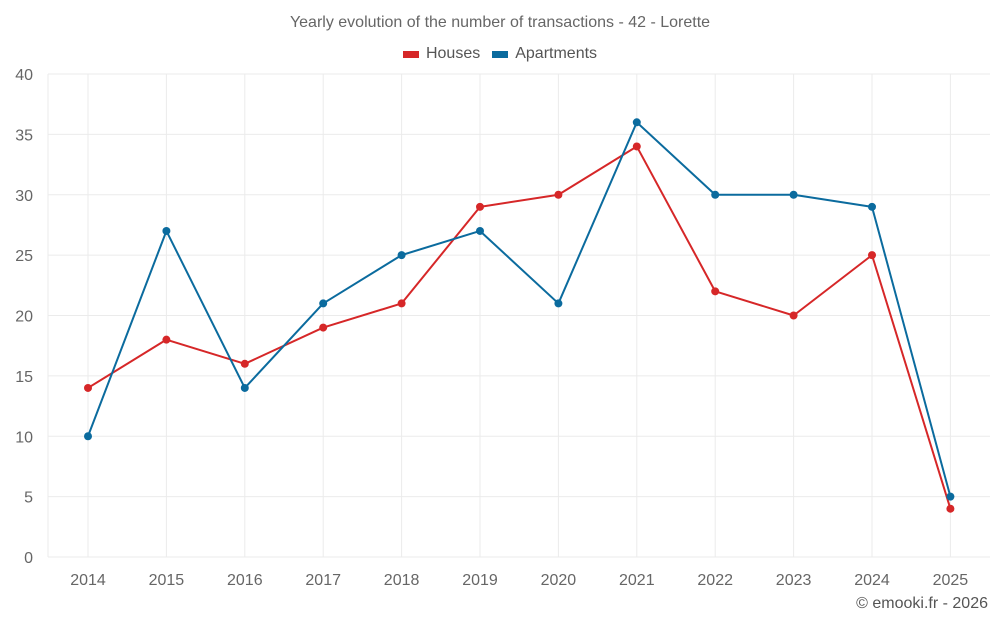  What do you see at coordinates (872, 255) in the screenshot?
I see `data-point-houses-2024` at bounding box center [872, 255].